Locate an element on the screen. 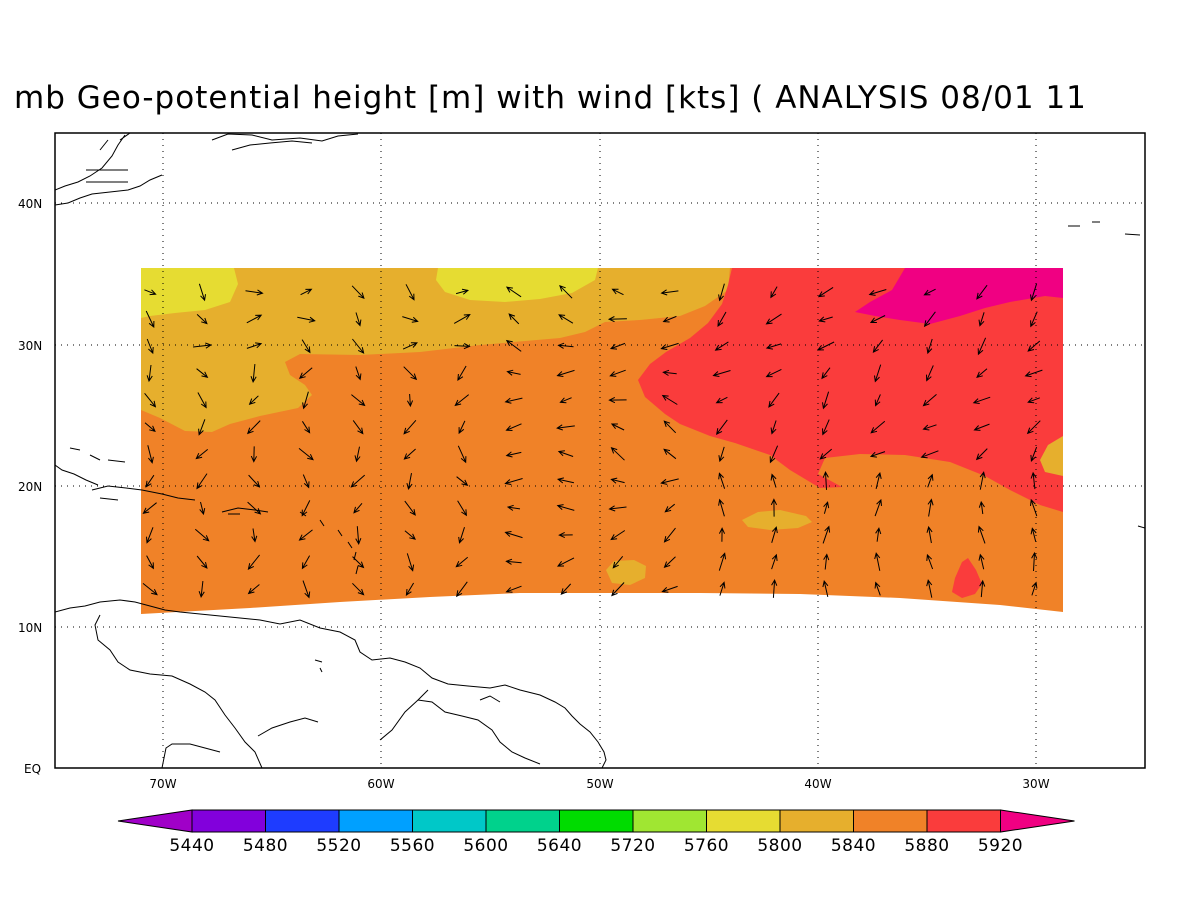 The height and width of the screenshot is (900, 1200). lat-axis: 40N 30N 20N 10N EQ is located at coordinates (30, 486).